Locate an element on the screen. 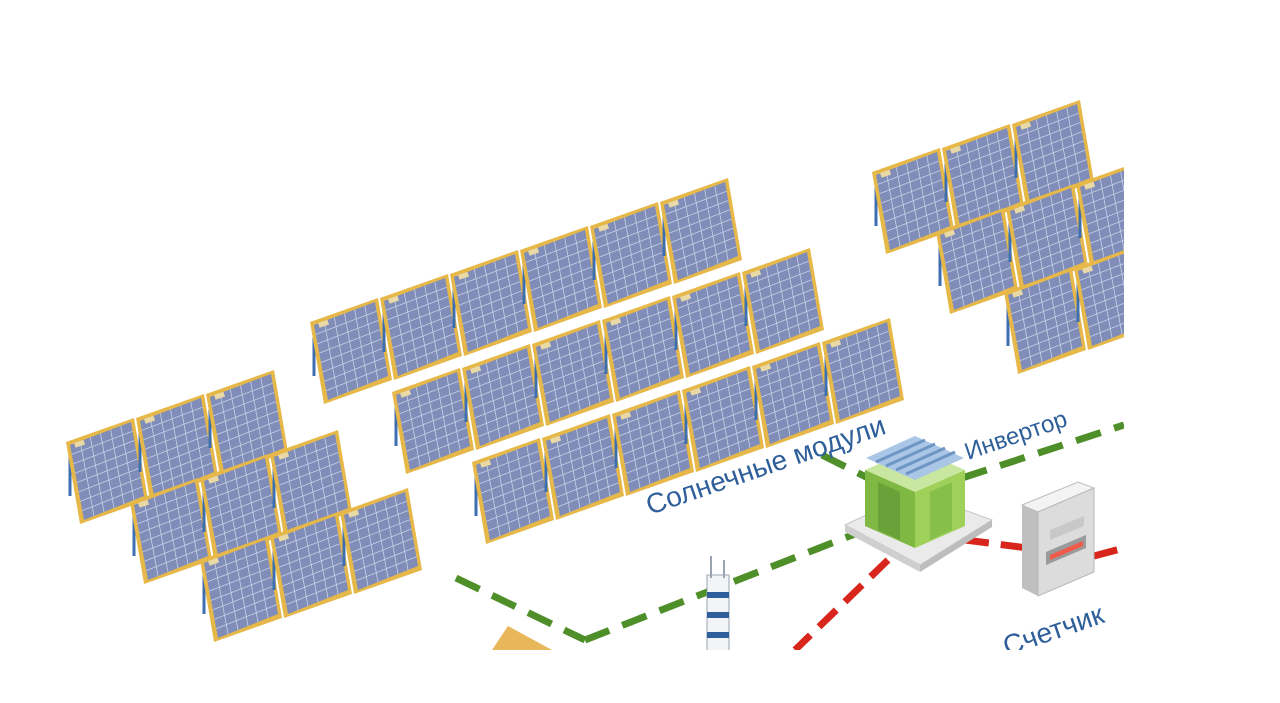 The width and height of the screenshot is (1280, 703). dc-line-top is located at coordinates (847, 467).